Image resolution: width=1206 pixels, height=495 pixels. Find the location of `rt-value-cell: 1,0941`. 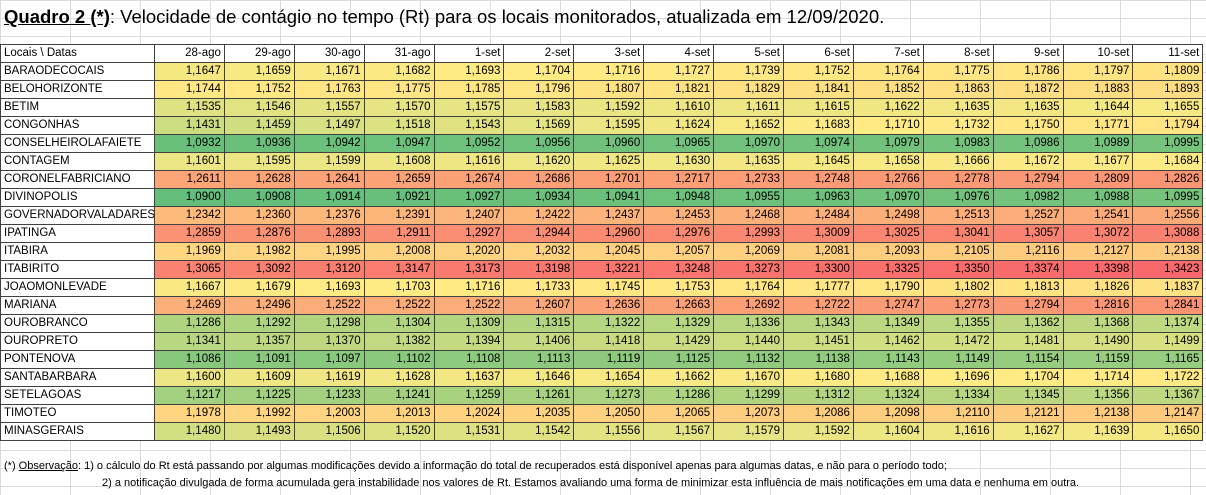

rt-value-cell: 1,0941 is located at coordinates (609, 197).